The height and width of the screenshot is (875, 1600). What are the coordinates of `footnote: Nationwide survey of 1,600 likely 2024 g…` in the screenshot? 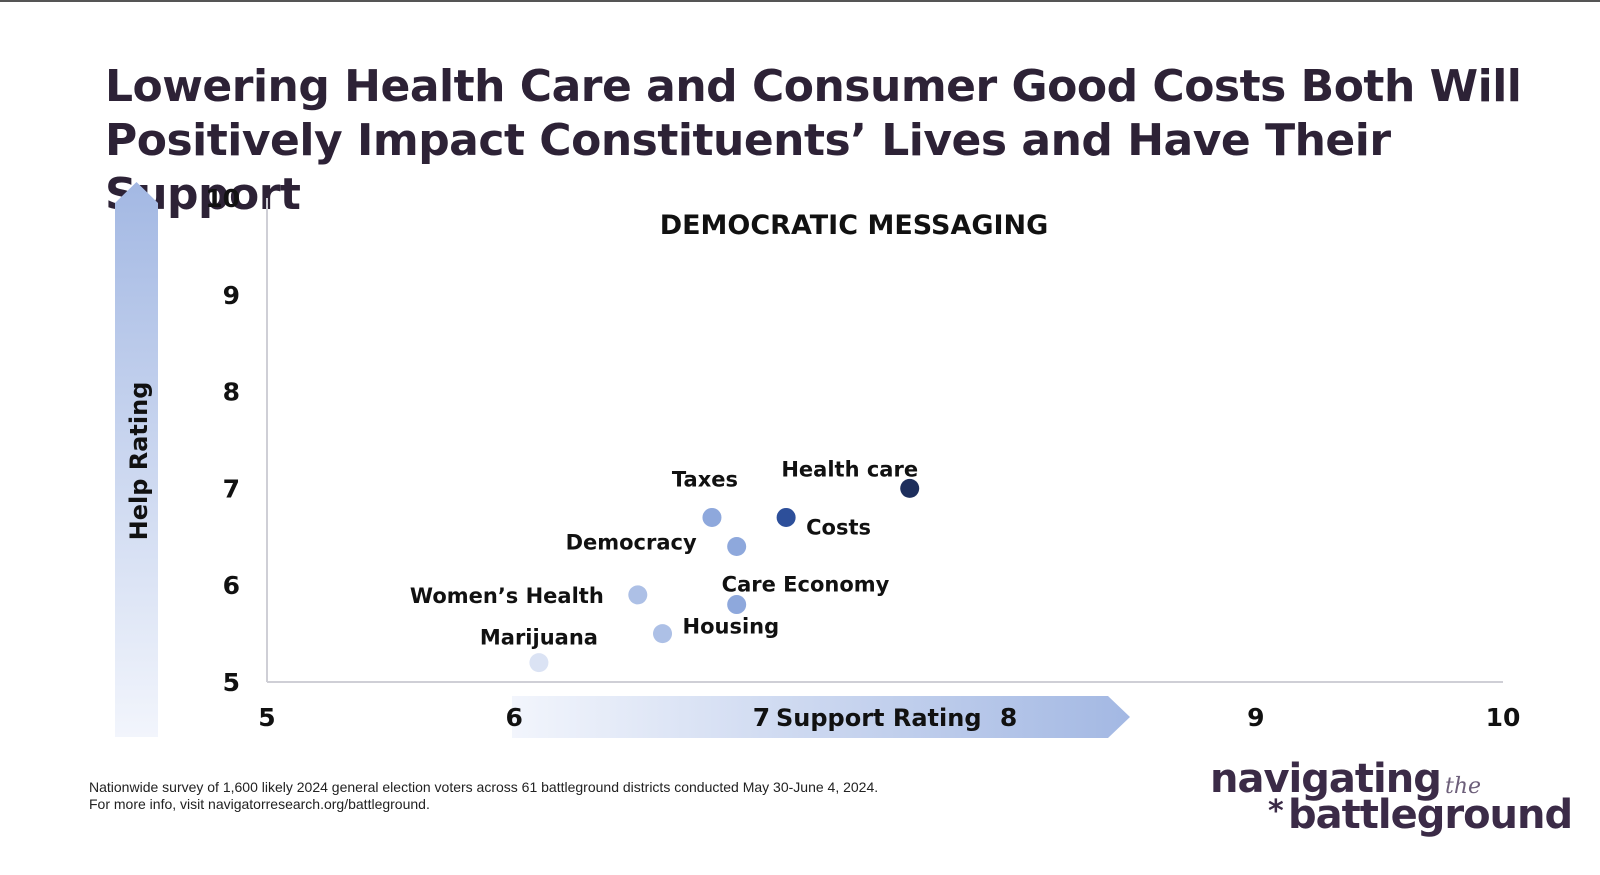 It's located at (483, 796).